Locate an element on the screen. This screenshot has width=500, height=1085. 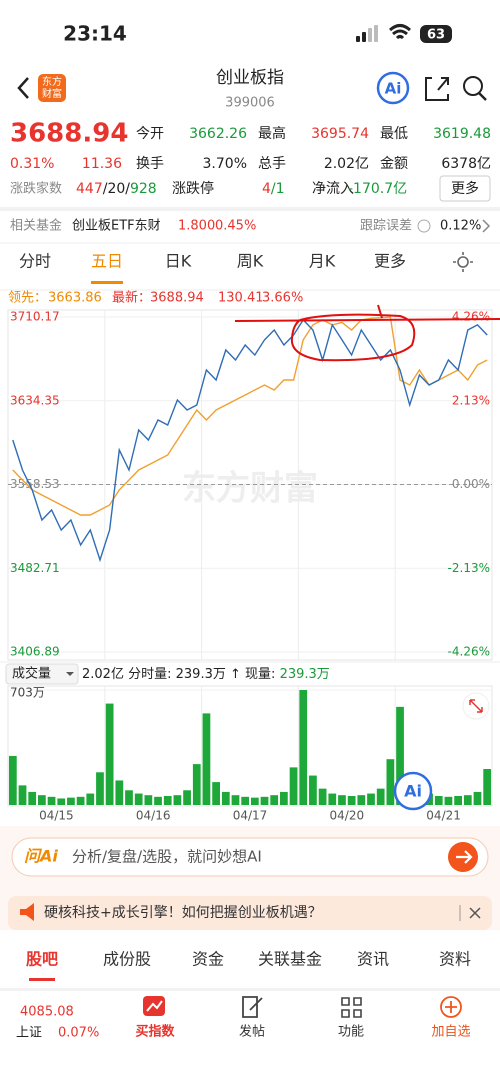
ai-float-text: Ai is located at coordinates (413, 791).